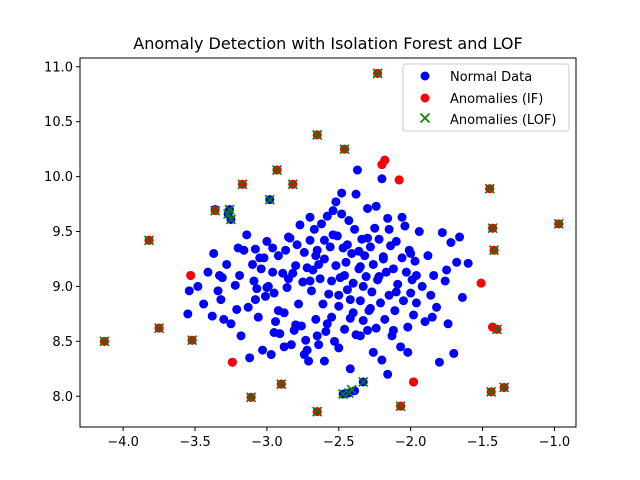  What do you see at coordinates (58, 177) in the screenshot?
I see `y-tick-label: 10.0` at bounding box center [58, 177].